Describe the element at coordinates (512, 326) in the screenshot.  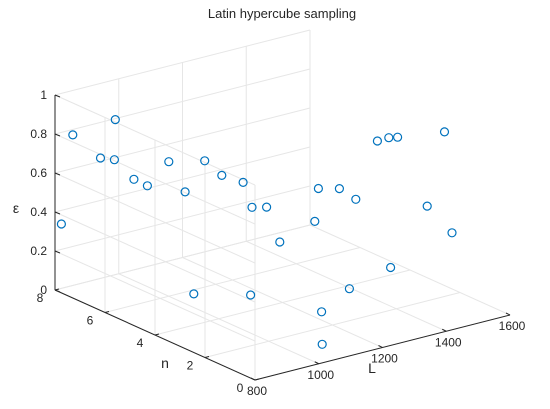
I see `x-tick-label: 1600` at that location.